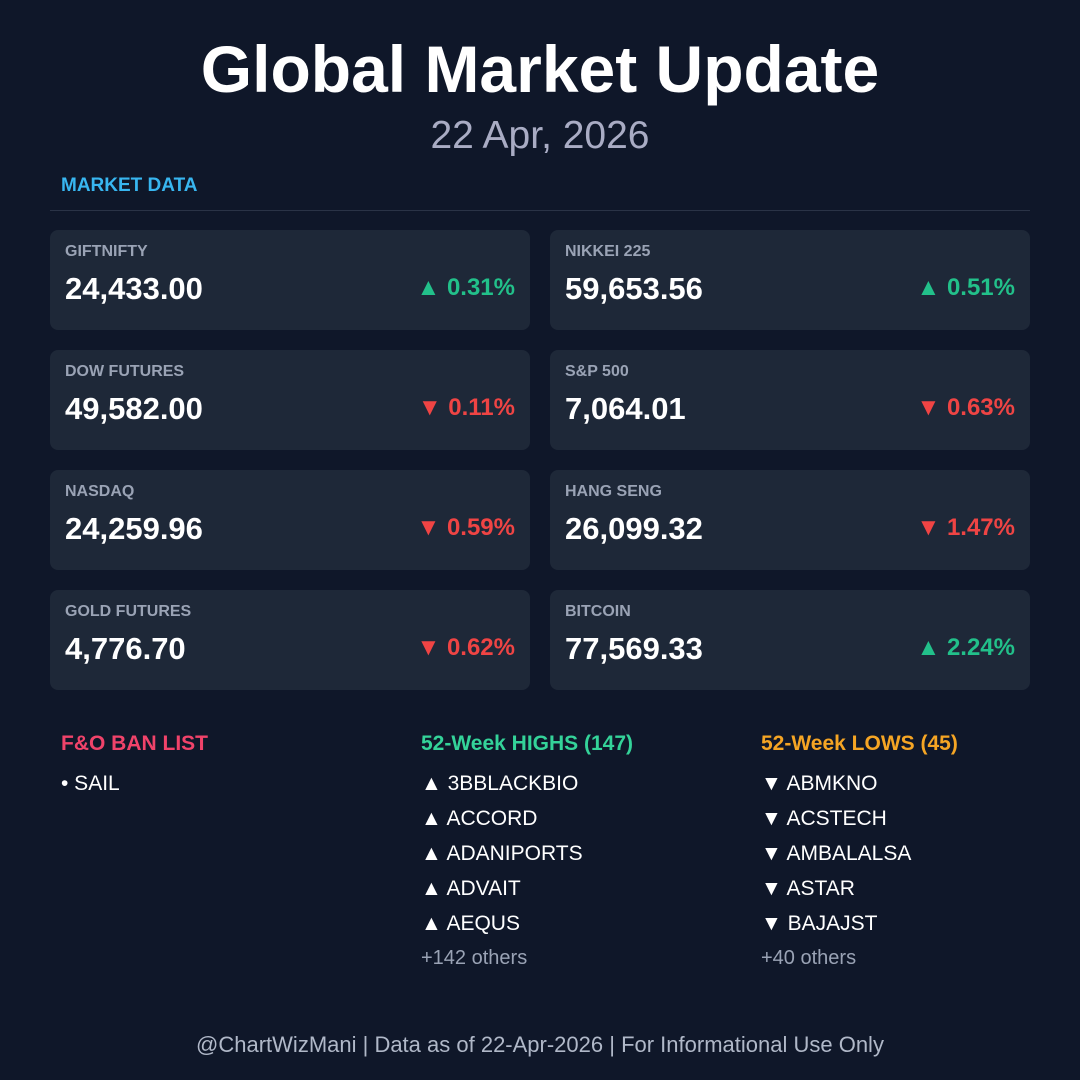 This screenshot has width=1080, height=1080. Describe the element at coordinates (790, 280) in the screenshot. I see `market-card: NIKKEI 225 59,653.56 ▲ 0.51%` at that location.